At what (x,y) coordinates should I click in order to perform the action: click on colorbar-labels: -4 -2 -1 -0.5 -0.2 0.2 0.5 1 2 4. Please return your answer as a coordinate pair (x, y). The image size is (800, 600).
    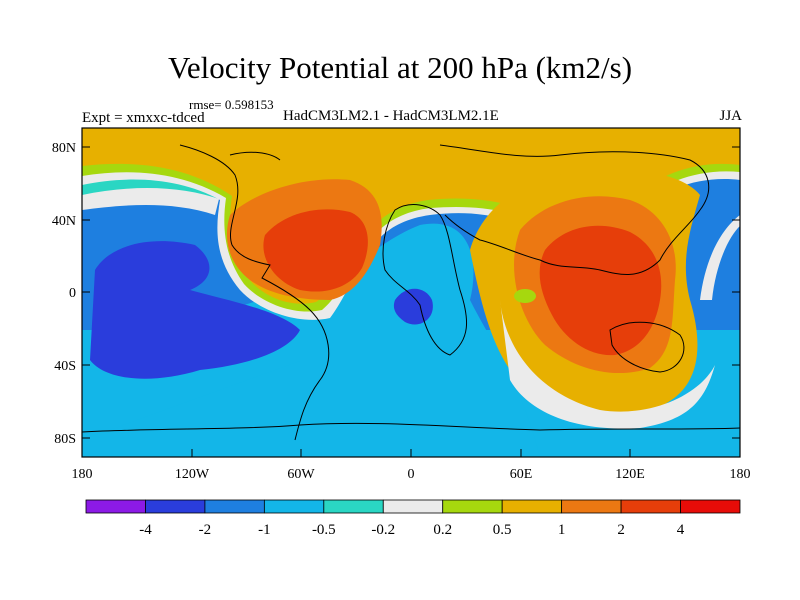
    Looking at the image, I should click on (412, 530).